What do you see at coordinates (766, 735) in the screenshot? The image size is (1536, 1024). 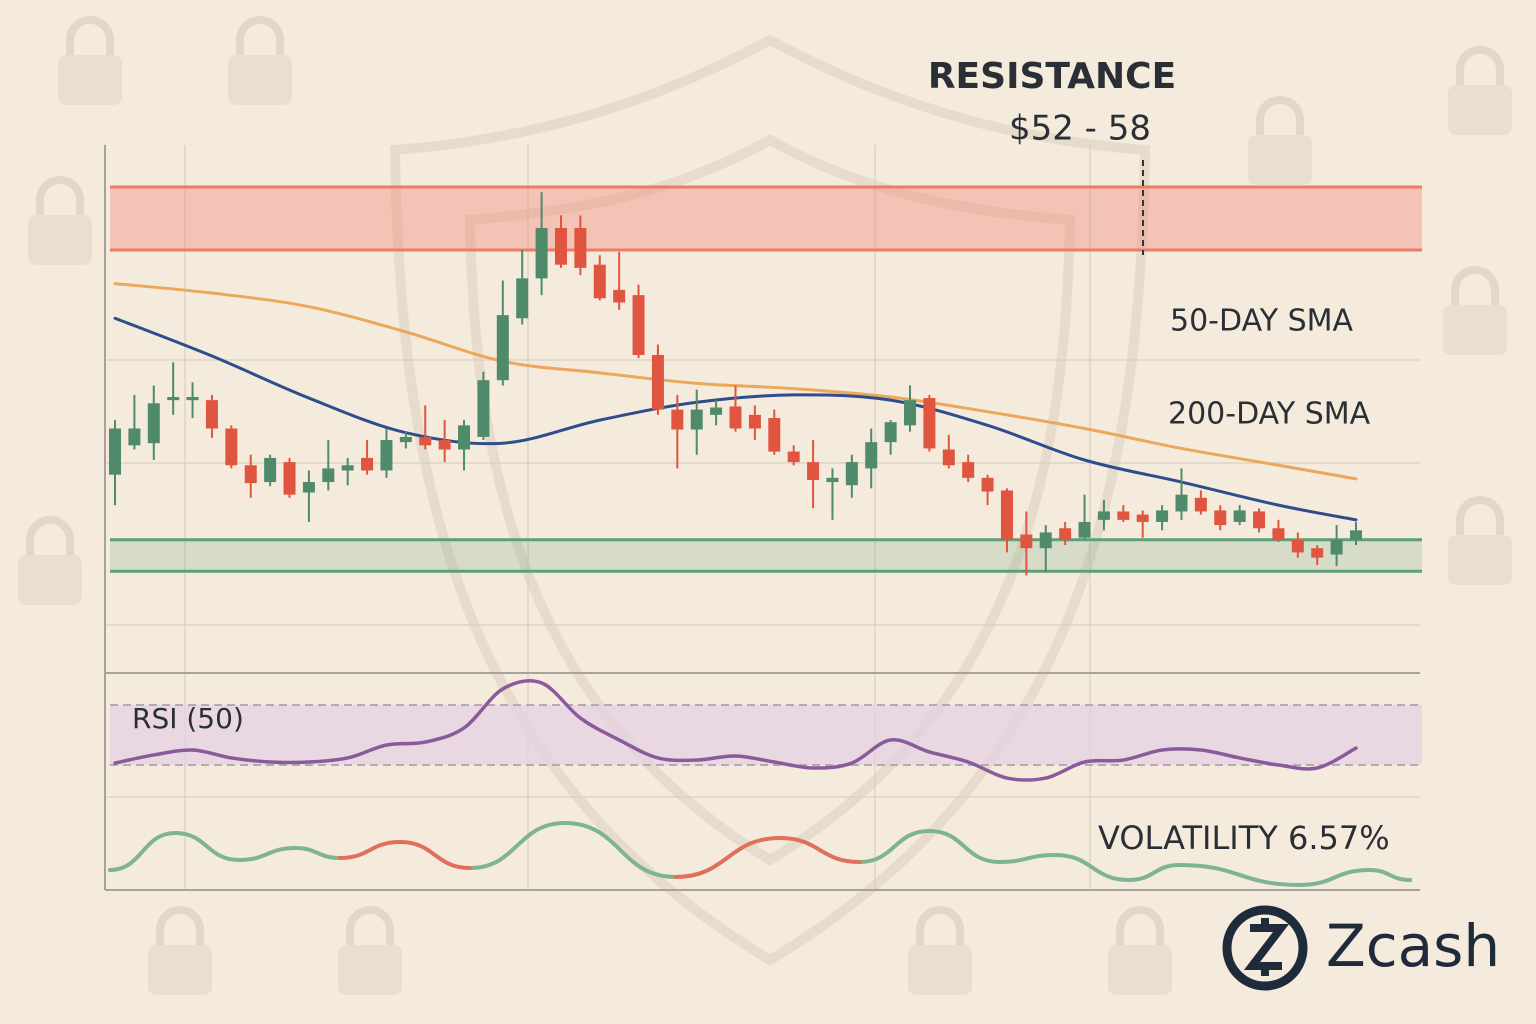 I see `rsi-band` at bounding box center [766, 735].